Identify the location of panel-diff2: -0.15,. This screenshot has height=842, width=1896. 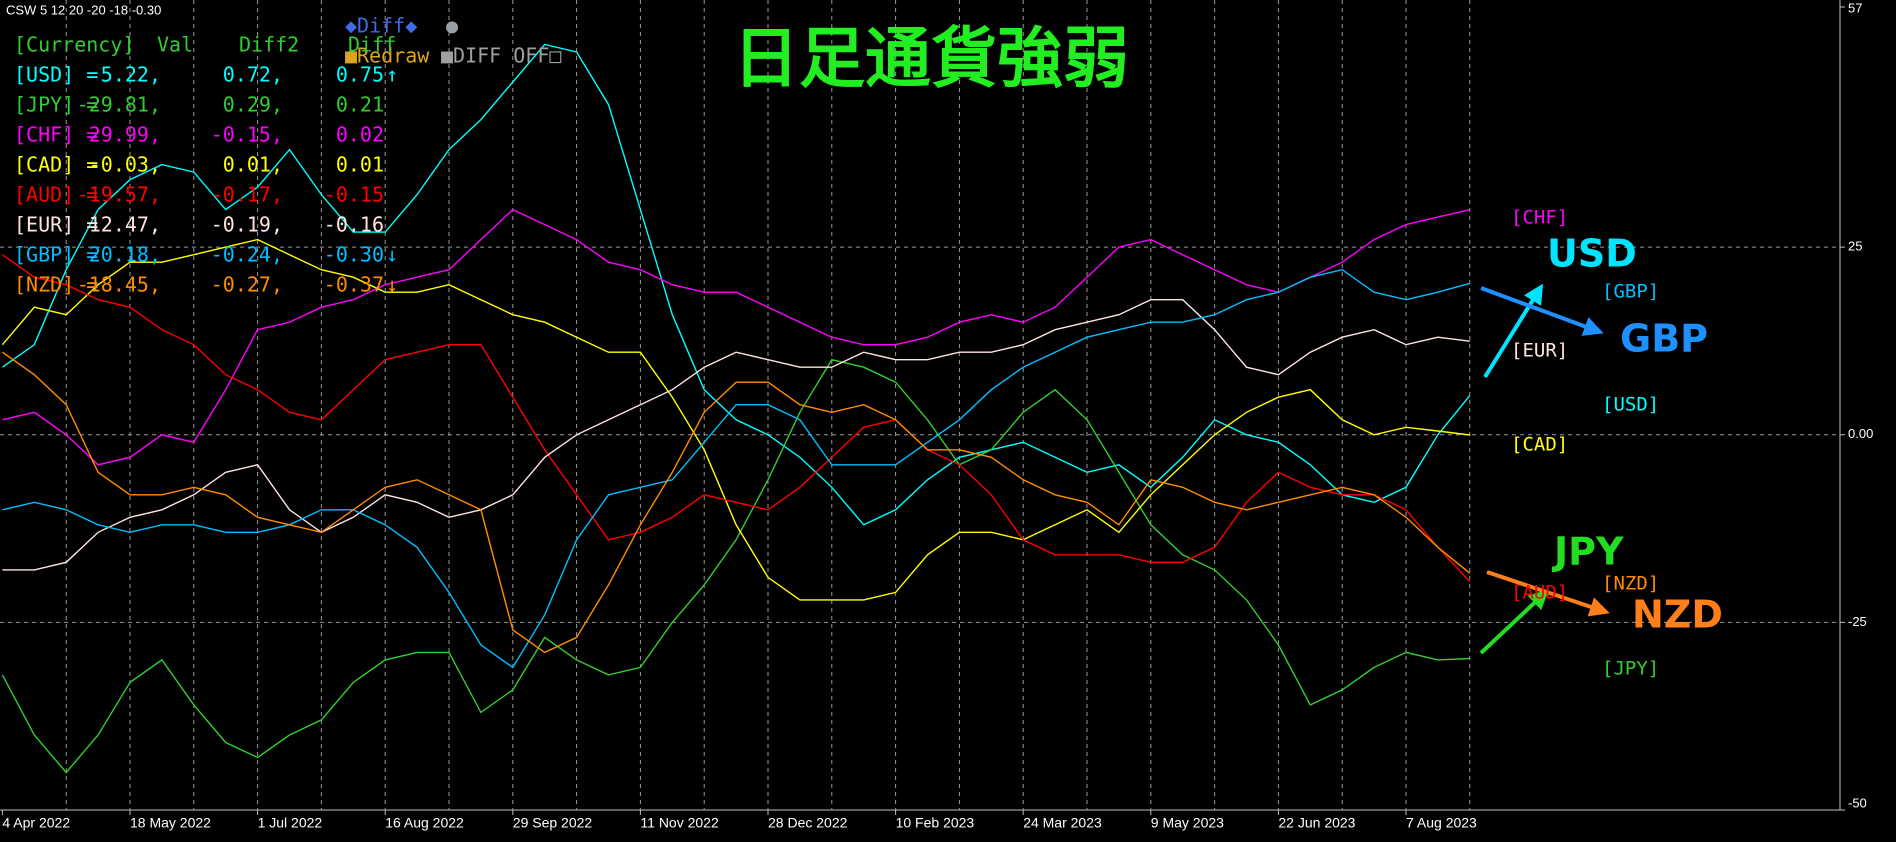
(247, 135).